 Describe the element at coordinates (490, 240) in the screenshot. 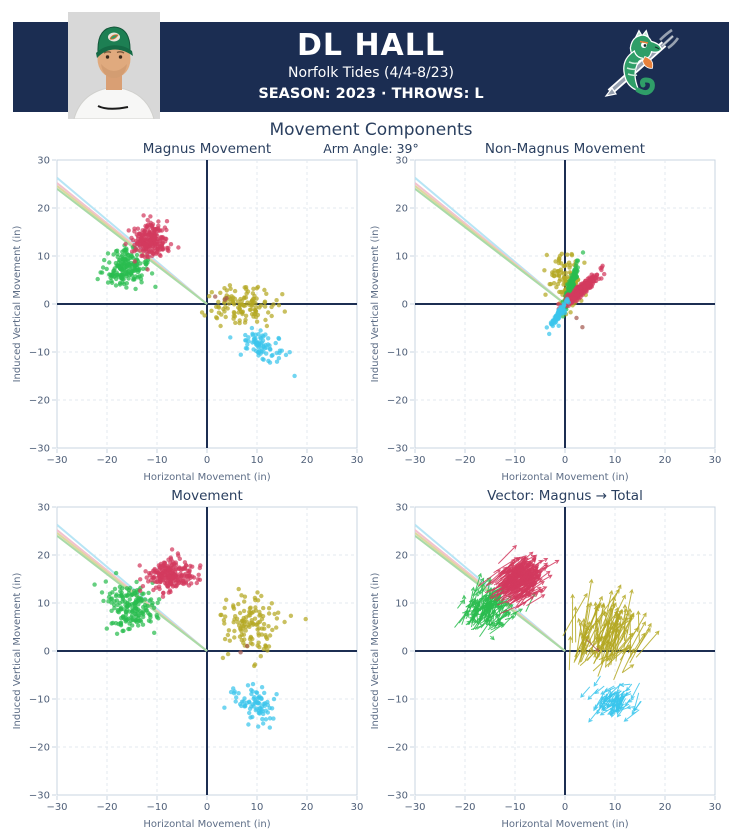

I see `arm-angle-lines` at that location.